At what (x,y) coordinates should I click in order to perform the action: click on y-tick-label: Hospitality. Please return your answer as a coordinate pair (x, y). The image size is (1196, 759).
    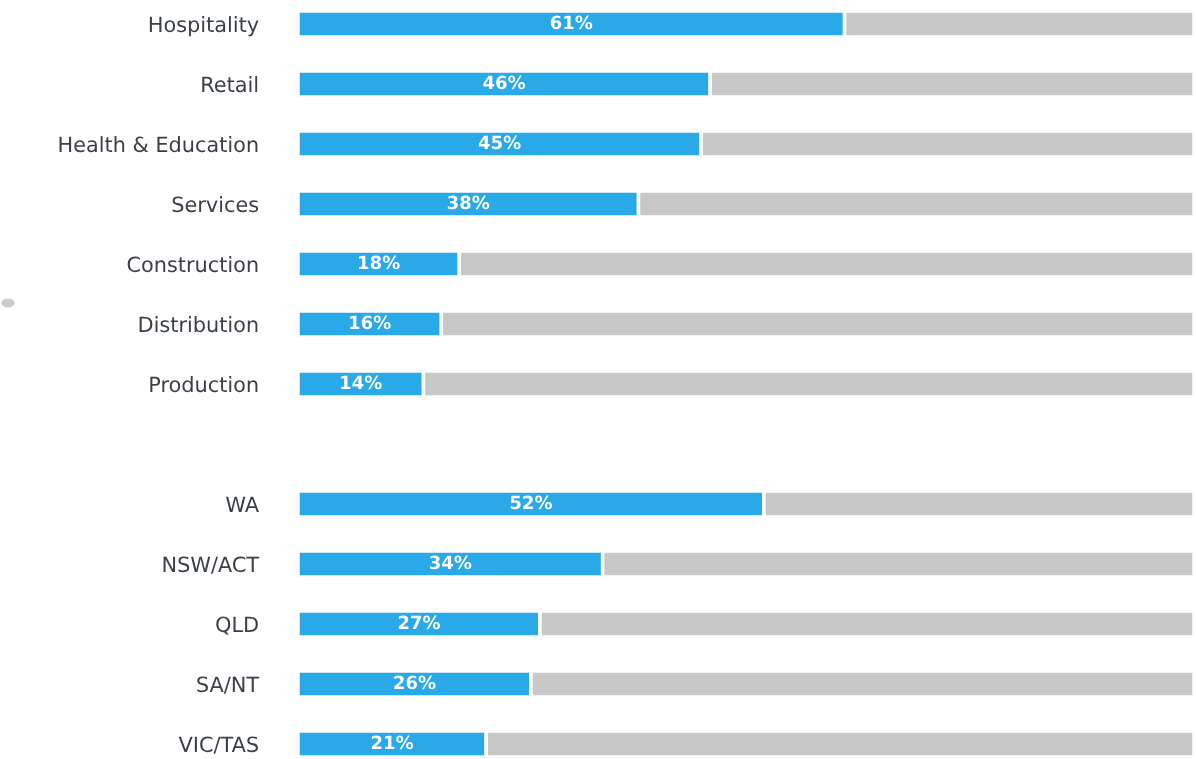
    Looking at the image, I should click on (204, 26).